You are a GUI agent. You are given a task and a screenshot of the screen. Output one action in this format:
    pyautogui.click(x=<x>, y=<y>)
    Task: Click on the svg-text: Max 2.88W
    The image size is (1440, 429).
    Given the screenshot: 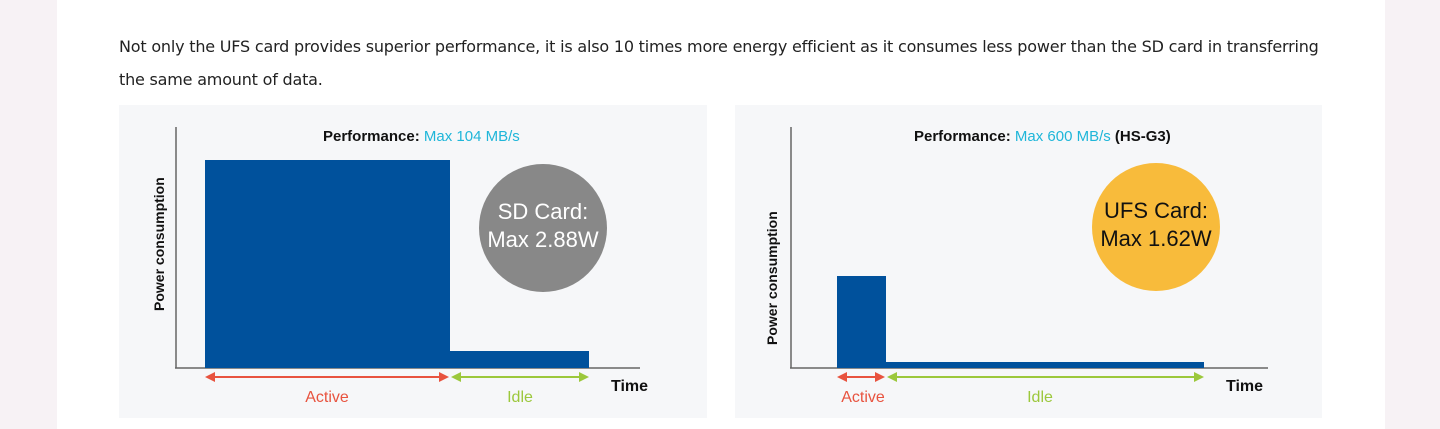 What is the action you would take?
    pyautogui.click(x=542, y=239)
    